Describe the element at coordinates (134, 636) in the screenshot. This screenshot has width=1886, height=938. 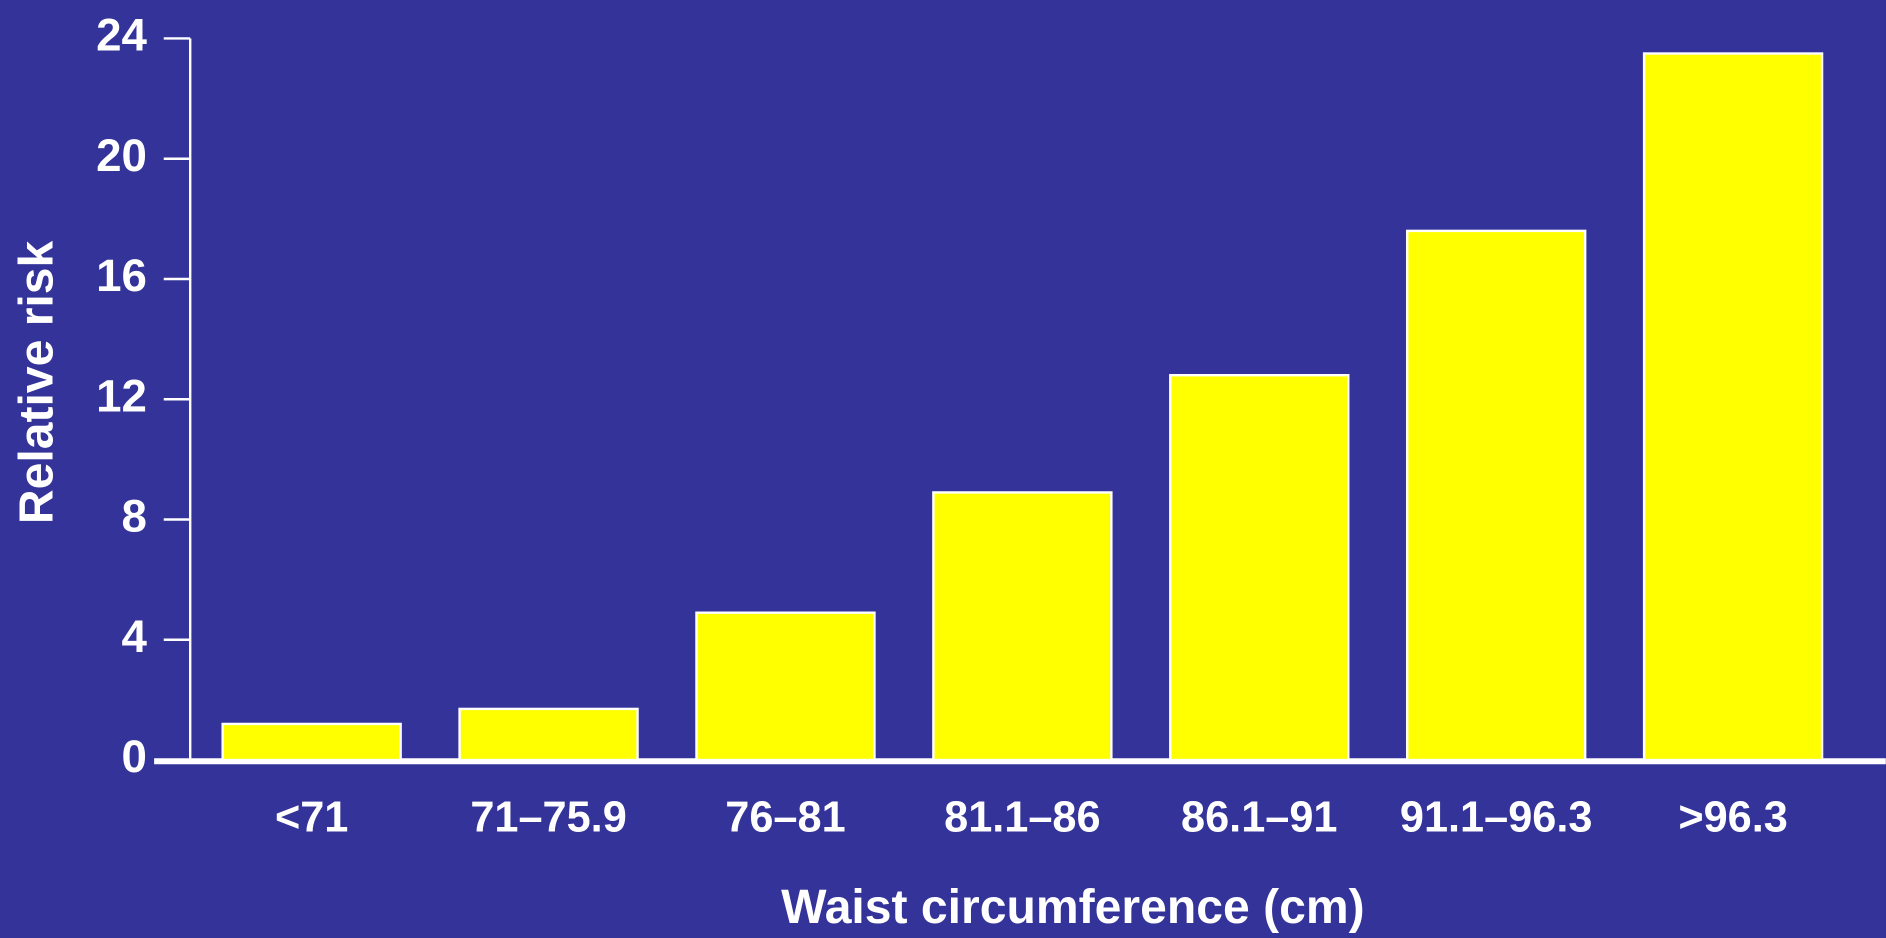
I see `y-tick-label: 4` at that location.